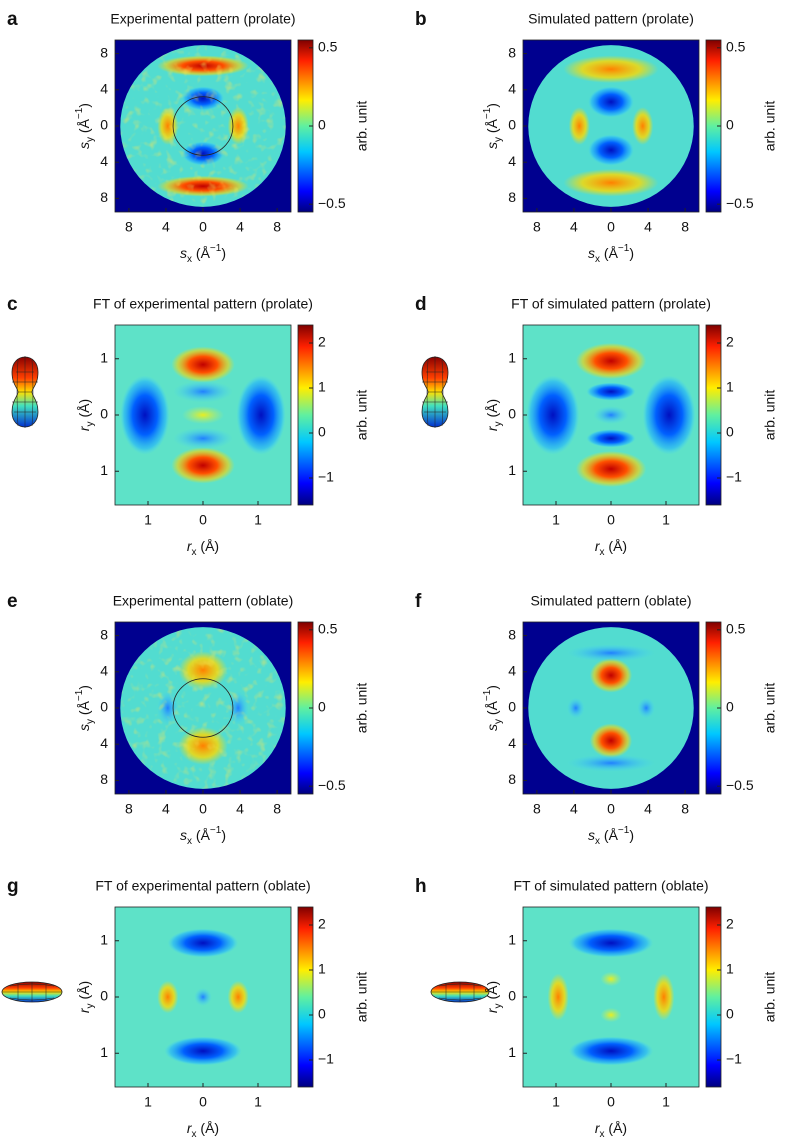  Describe the element at coordinates (13, 886) in the screenshot. I see `panel-letter: g` at that location.